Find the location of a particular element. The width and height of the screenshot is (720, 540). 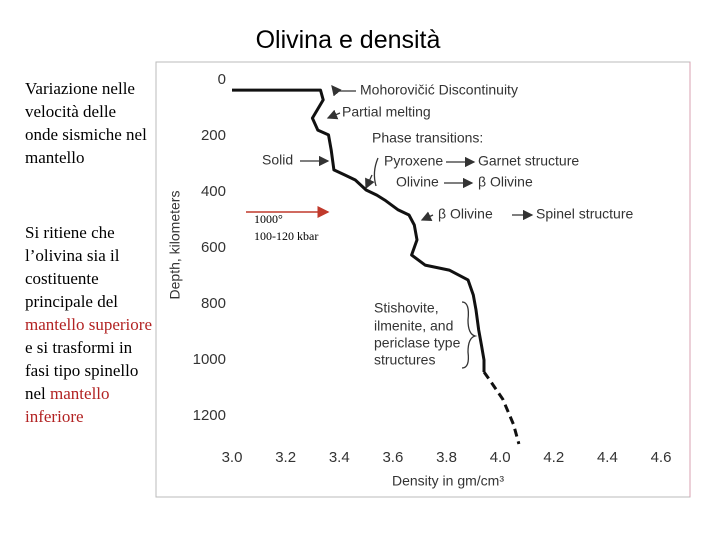

x-tick-label: 3.0 is located at coordinates (232, 457).